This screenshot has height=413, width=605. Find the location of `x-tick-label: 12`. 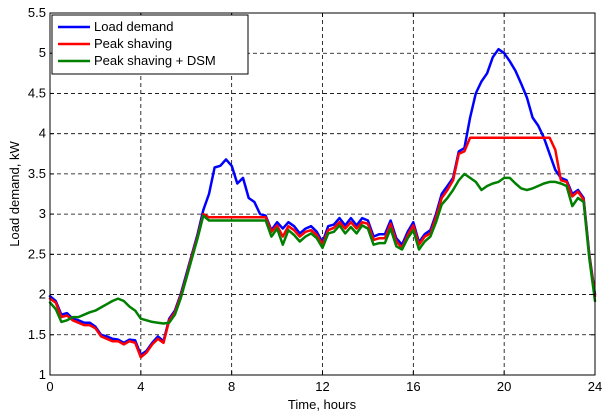

x-tick-label: 12 is located at coordinates (322, 386).